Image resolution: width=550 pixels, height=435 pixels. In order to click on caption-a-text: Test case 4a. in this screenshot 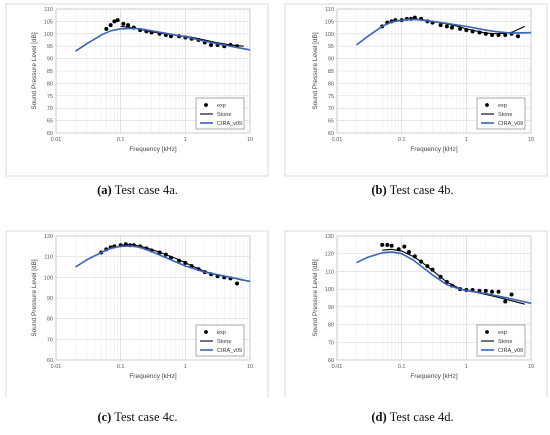, I will do `click(146, 190)`.